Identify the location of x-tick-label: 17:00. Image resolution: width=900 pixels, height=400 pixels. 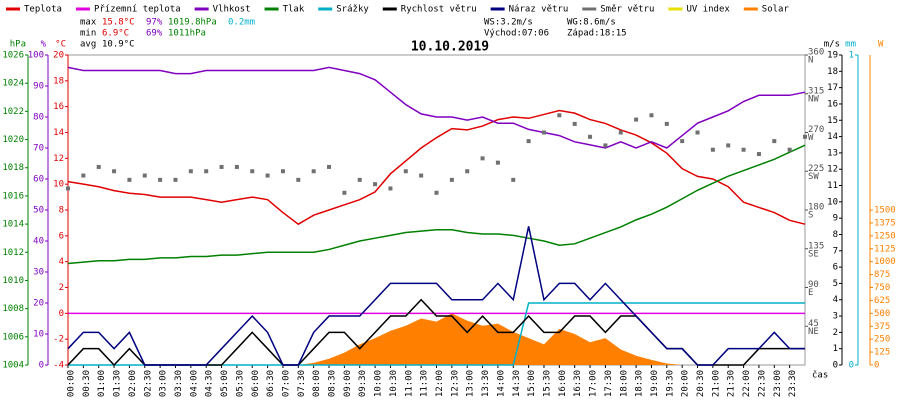
(594, 383).